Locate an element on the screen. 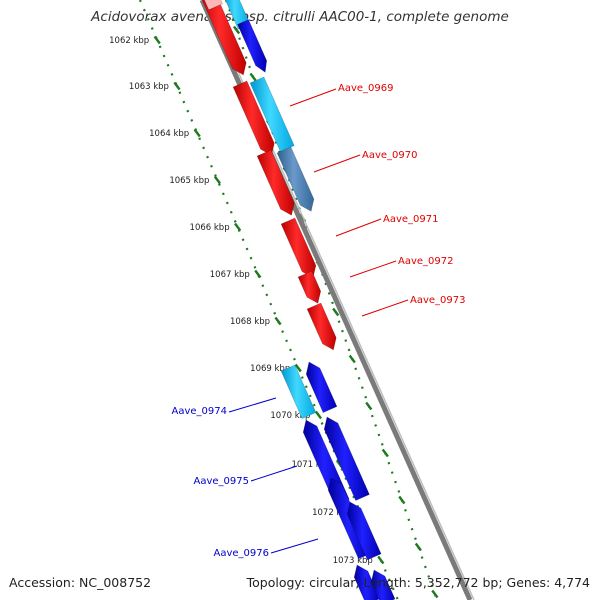  gene-label: Aave_0973 is located at coordinates (438, 300).